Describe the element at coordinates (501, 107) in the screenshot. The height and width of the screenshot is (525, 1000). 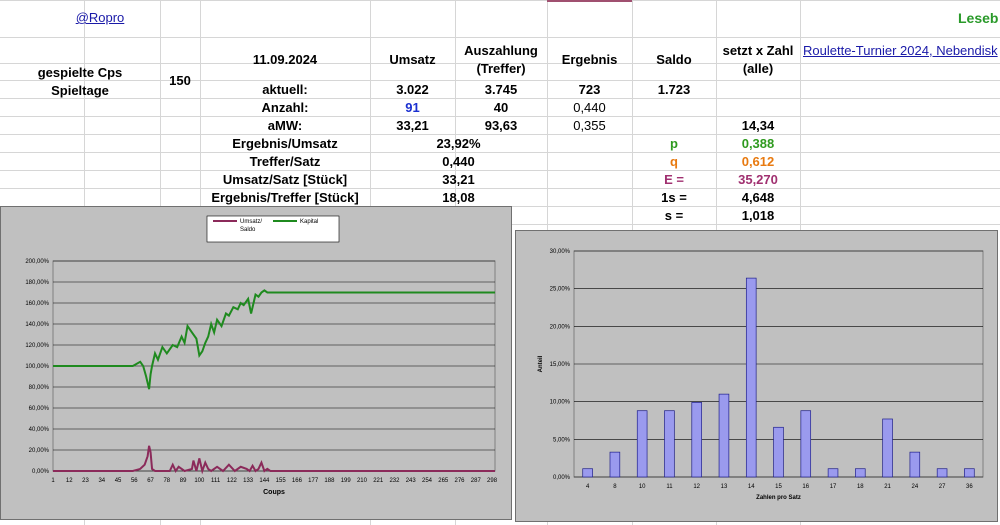
I see `anzahl-auszahlung: 40` at that location.